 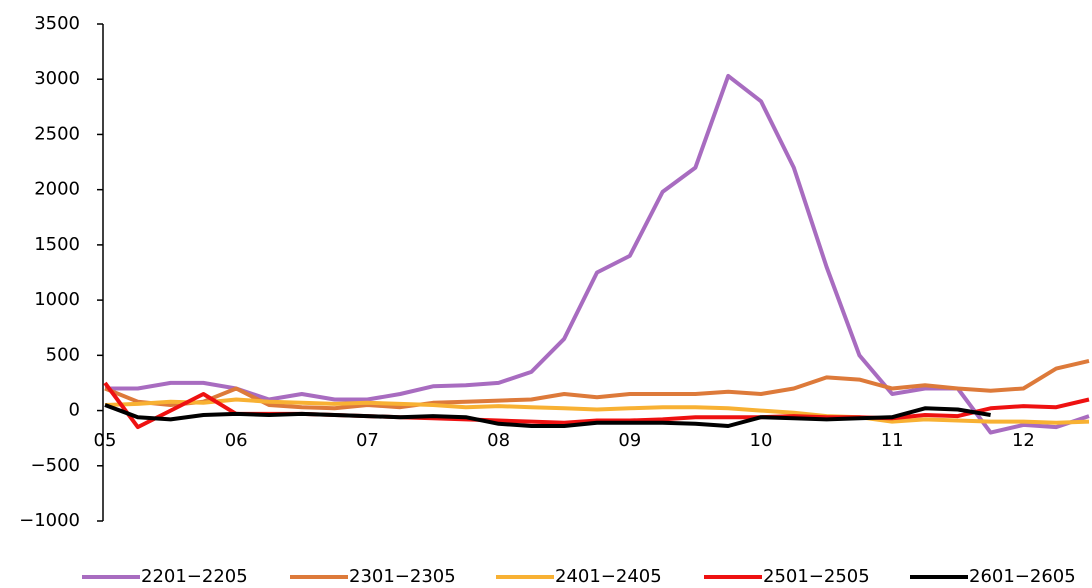 What do you see at coordinates (892, 440) in the screenshot?
I see `x-tick-label: 11` at bounding box center [892, 440].